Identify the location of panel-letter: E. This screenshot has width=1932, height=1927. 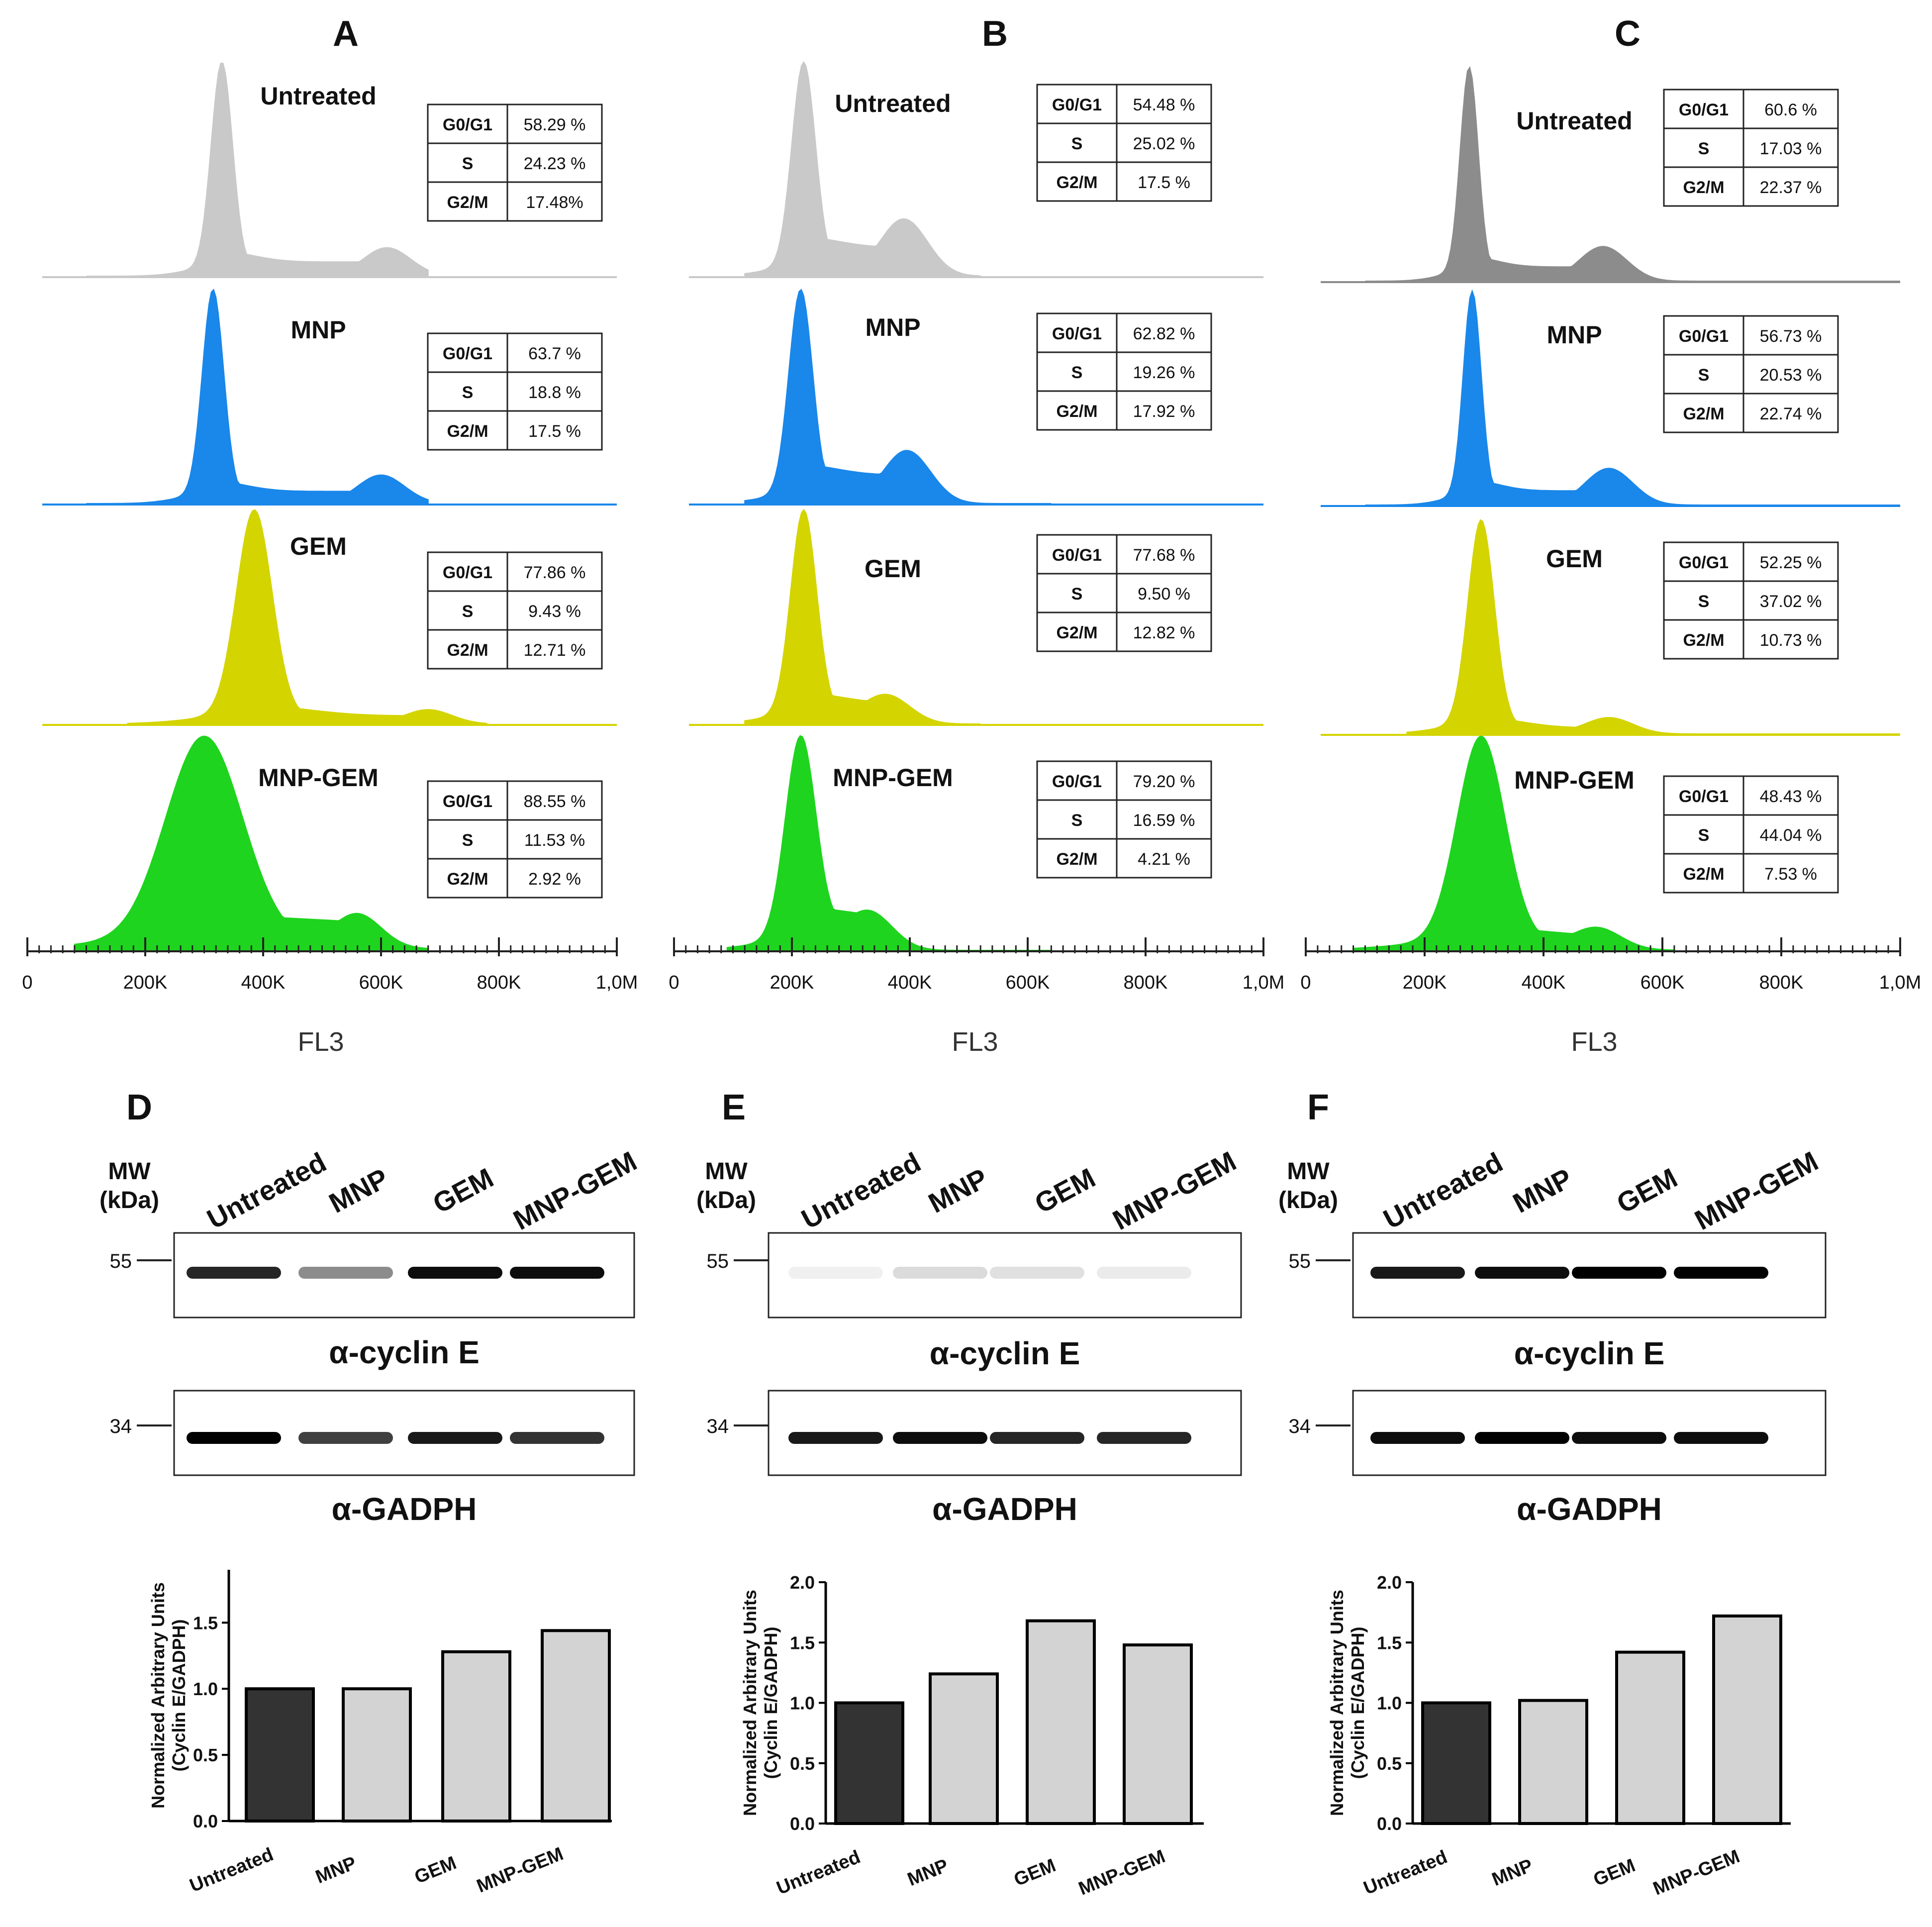
(734, 1107).